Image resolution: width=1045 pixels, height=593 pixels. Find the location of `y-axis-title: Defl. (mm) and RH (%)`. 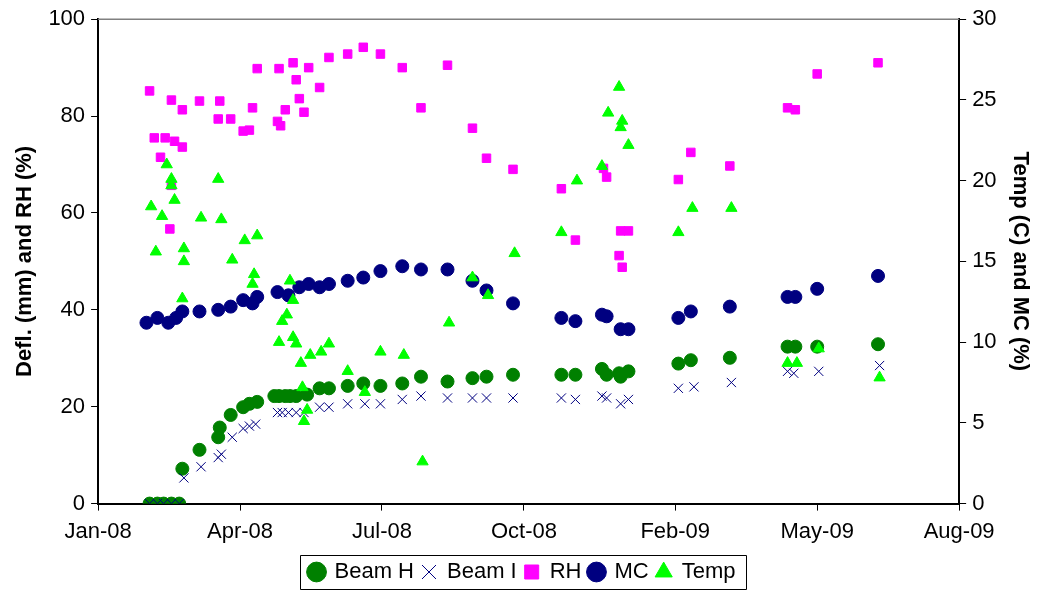

y-axis-title: Defl. (mm) and RH (%) is located at coordinates (24, 261).